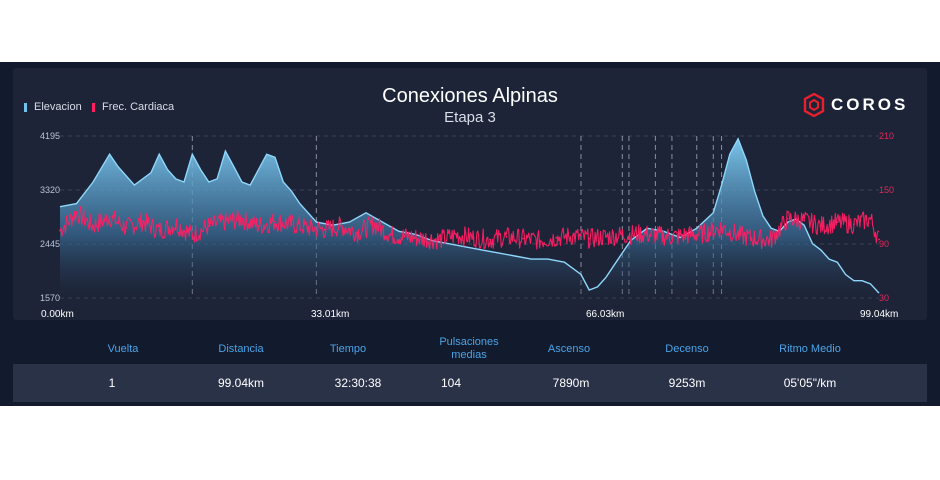 The height and width of the screenshot is (480, 940). What do you see at coordinates (884, 244) in the screenshot?
I see `y-right-tick-label: 90` at bounding box center [884, 244].